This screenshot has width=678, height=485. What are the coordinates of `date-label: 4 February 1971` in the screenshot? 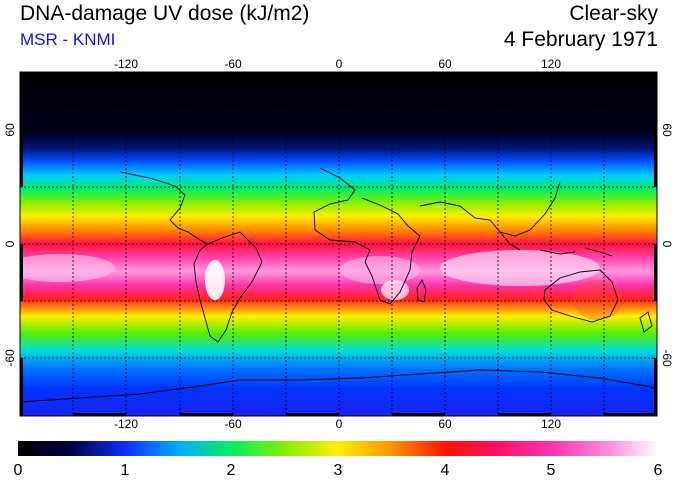 It's located at (580, 39).